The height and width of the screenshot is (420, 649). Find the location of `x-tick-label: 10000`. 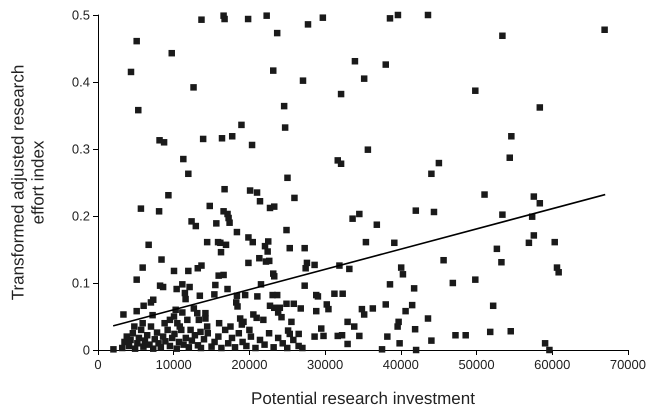

x-tick-label: 10000 is located at coordinates (174, 364).